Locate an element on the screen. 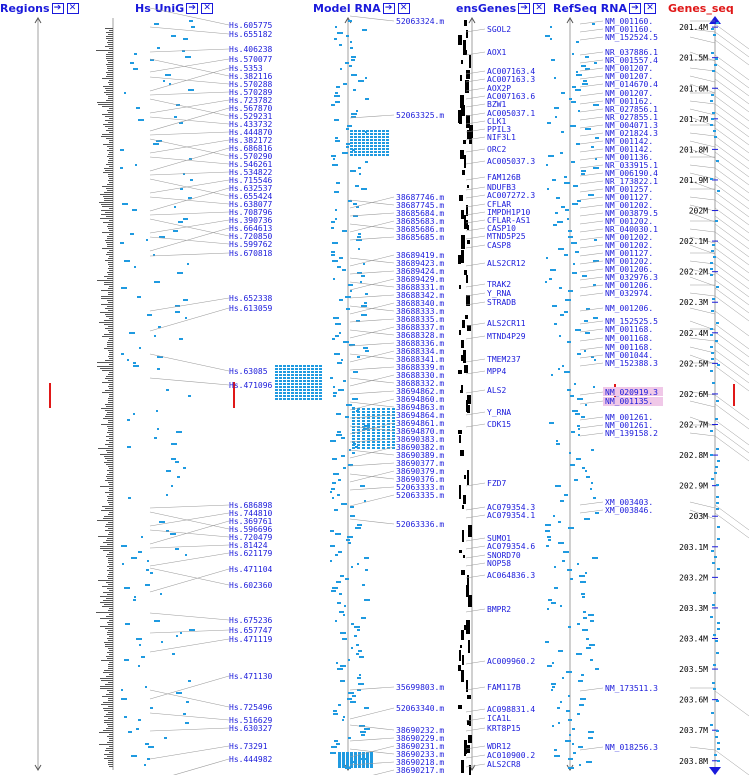 This screenshot has width=749, height=775. refseq_labels-label: NM_001160. is located at coordinates (629, 29).